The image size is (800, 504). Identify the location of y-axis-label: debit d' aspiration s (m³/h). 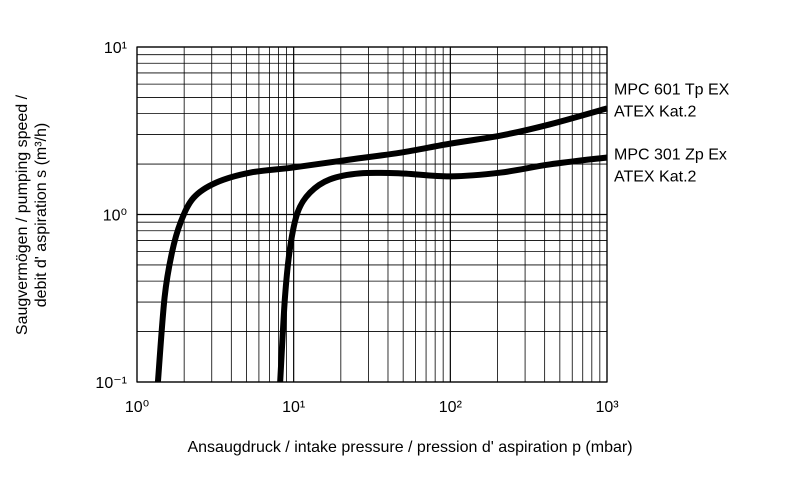
(41, 215).